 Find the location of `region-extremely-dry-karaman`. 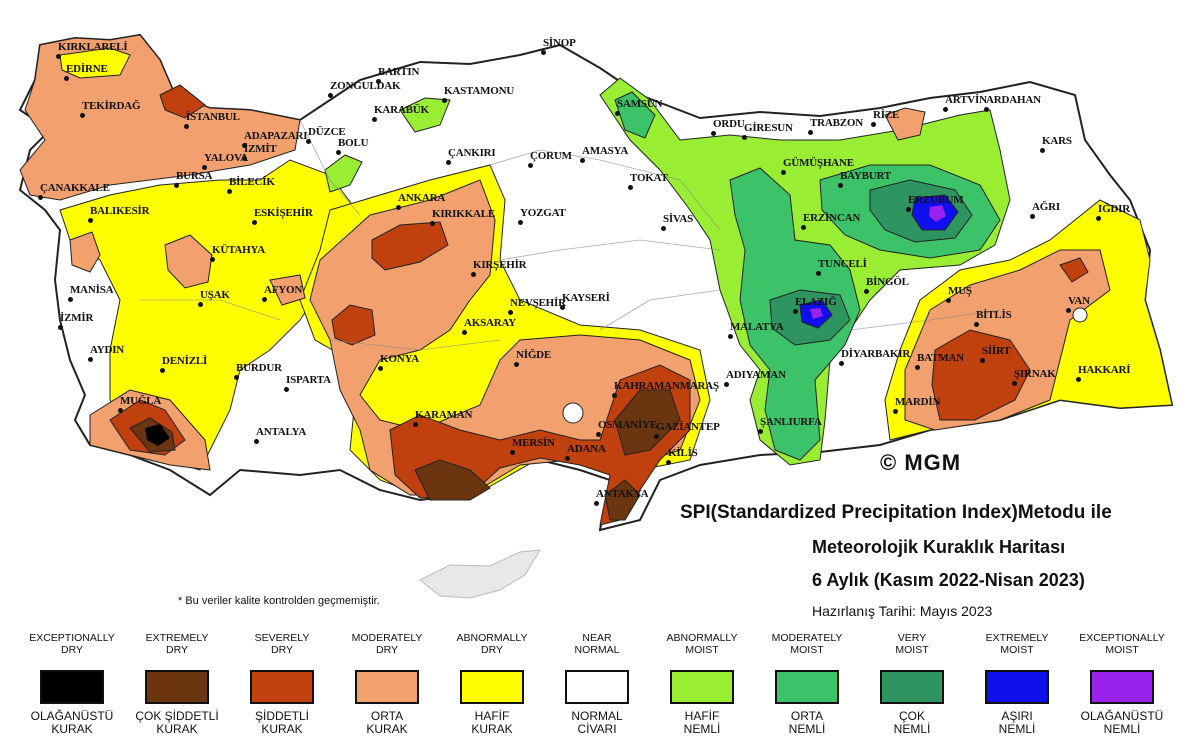

region-extremely-dry-karaman is located at coordinates (452, 480).